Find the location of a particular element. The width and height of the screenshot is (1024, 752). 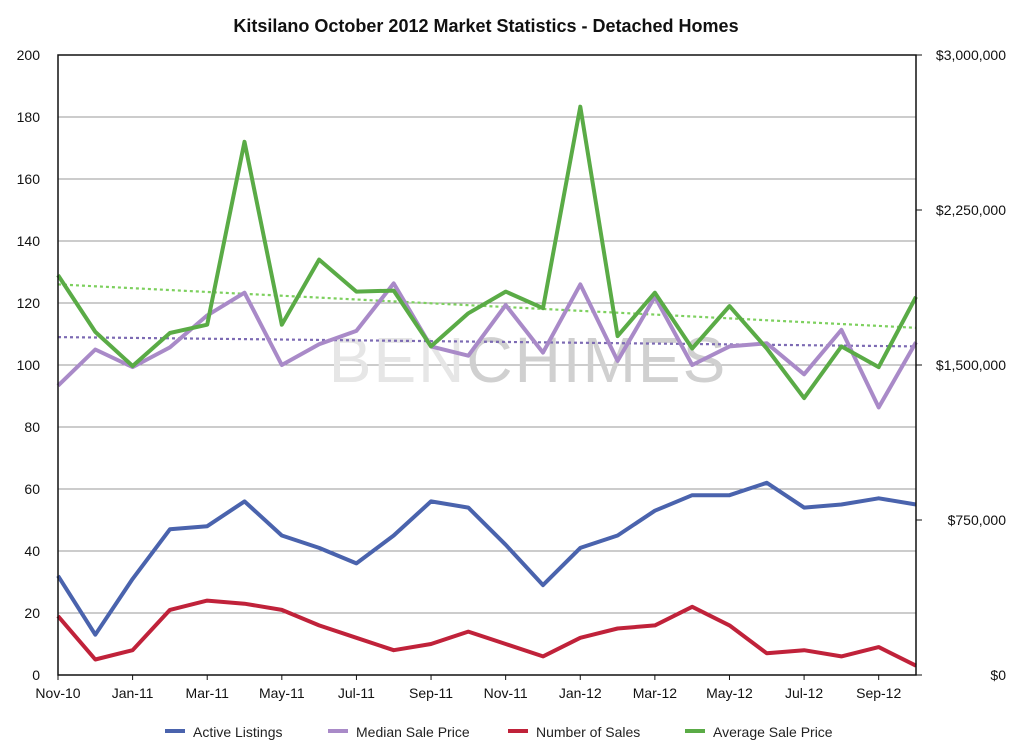

x-tick-label: May-11 is located at coordinates (282, 693).